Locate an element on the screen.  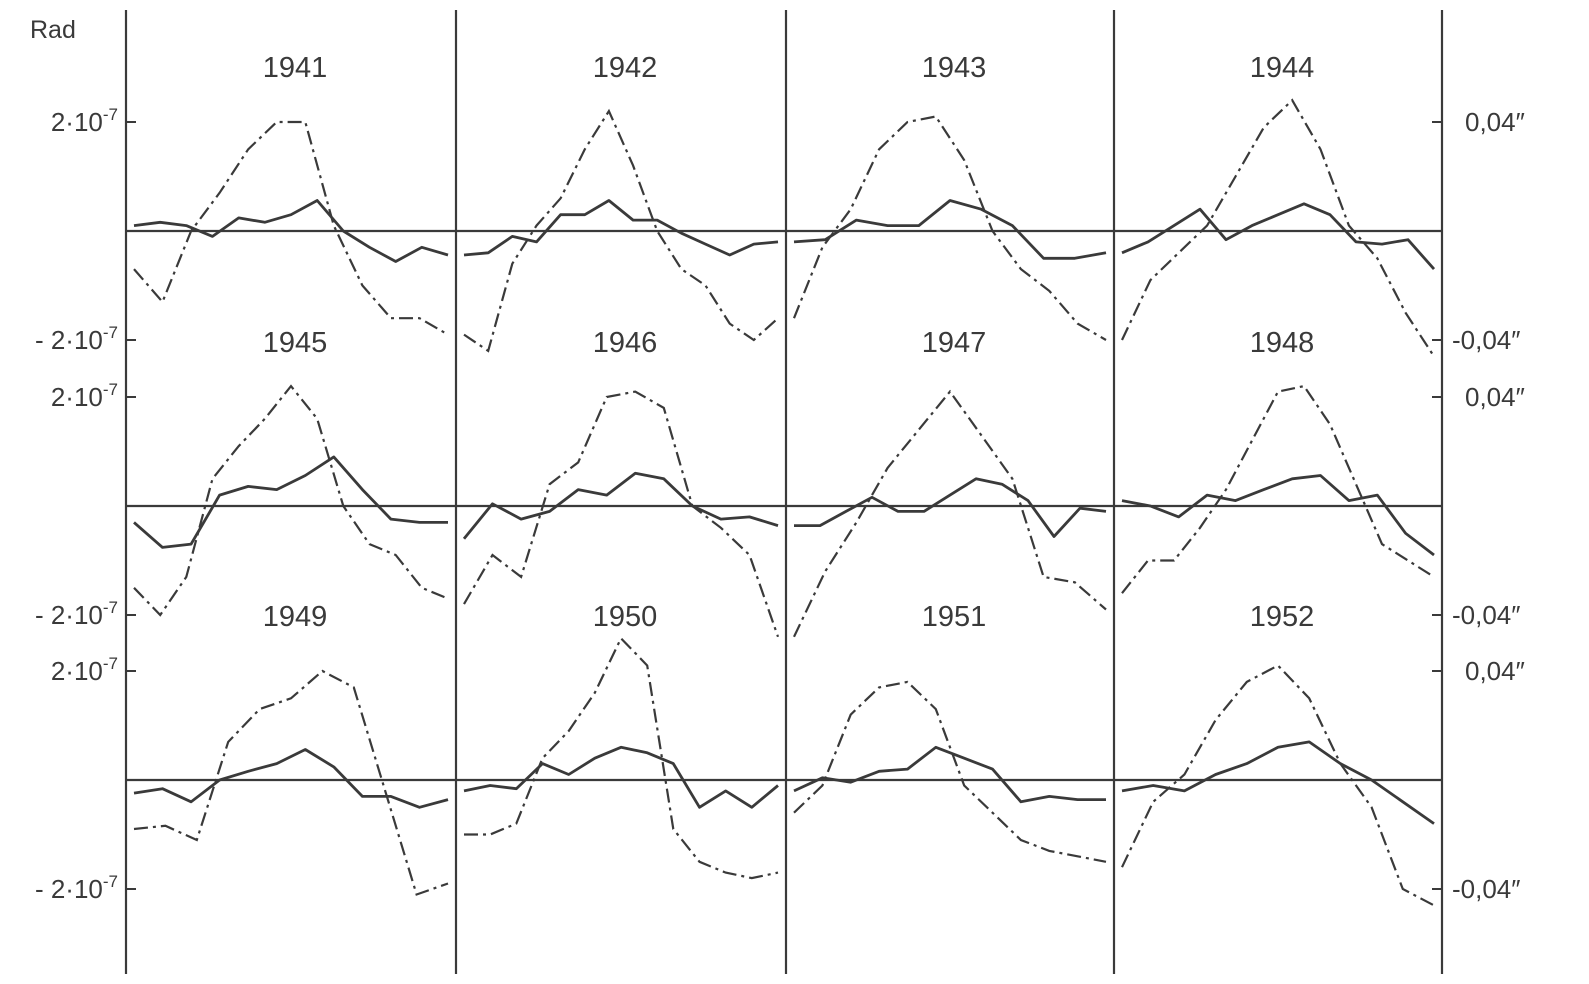
dashdot-series-1949 is located at coordinates (291, 782).